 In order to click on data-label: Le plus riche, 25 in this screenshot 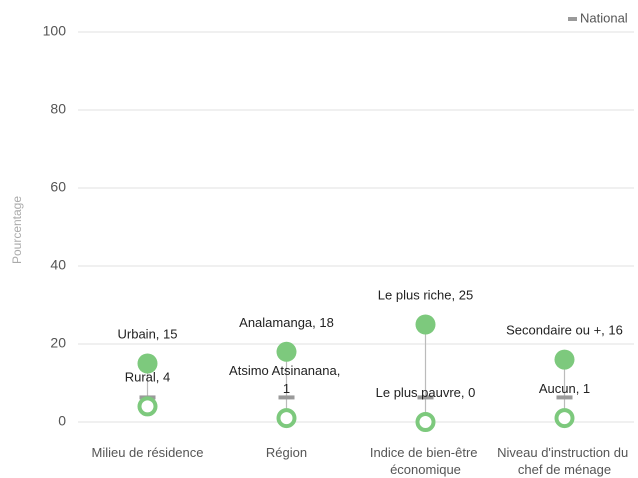, I will do `click(425, 295)`.